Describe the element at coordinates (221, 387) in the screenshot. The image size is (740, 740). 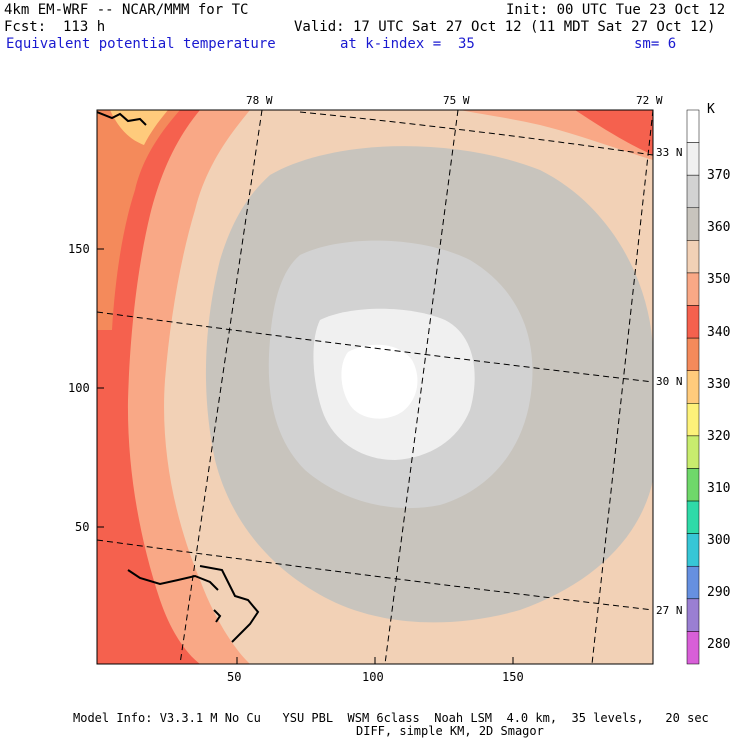
I see `meridian-78w` at that location.